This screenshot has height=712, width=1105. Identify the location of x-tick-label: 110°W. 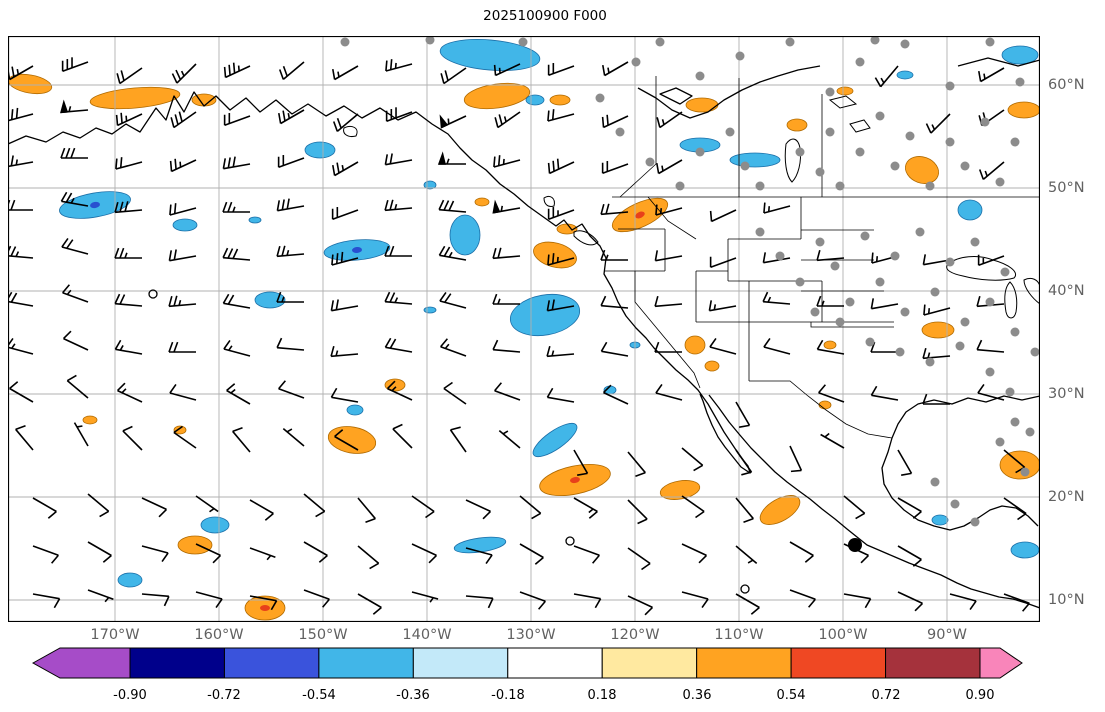
(739, 635).